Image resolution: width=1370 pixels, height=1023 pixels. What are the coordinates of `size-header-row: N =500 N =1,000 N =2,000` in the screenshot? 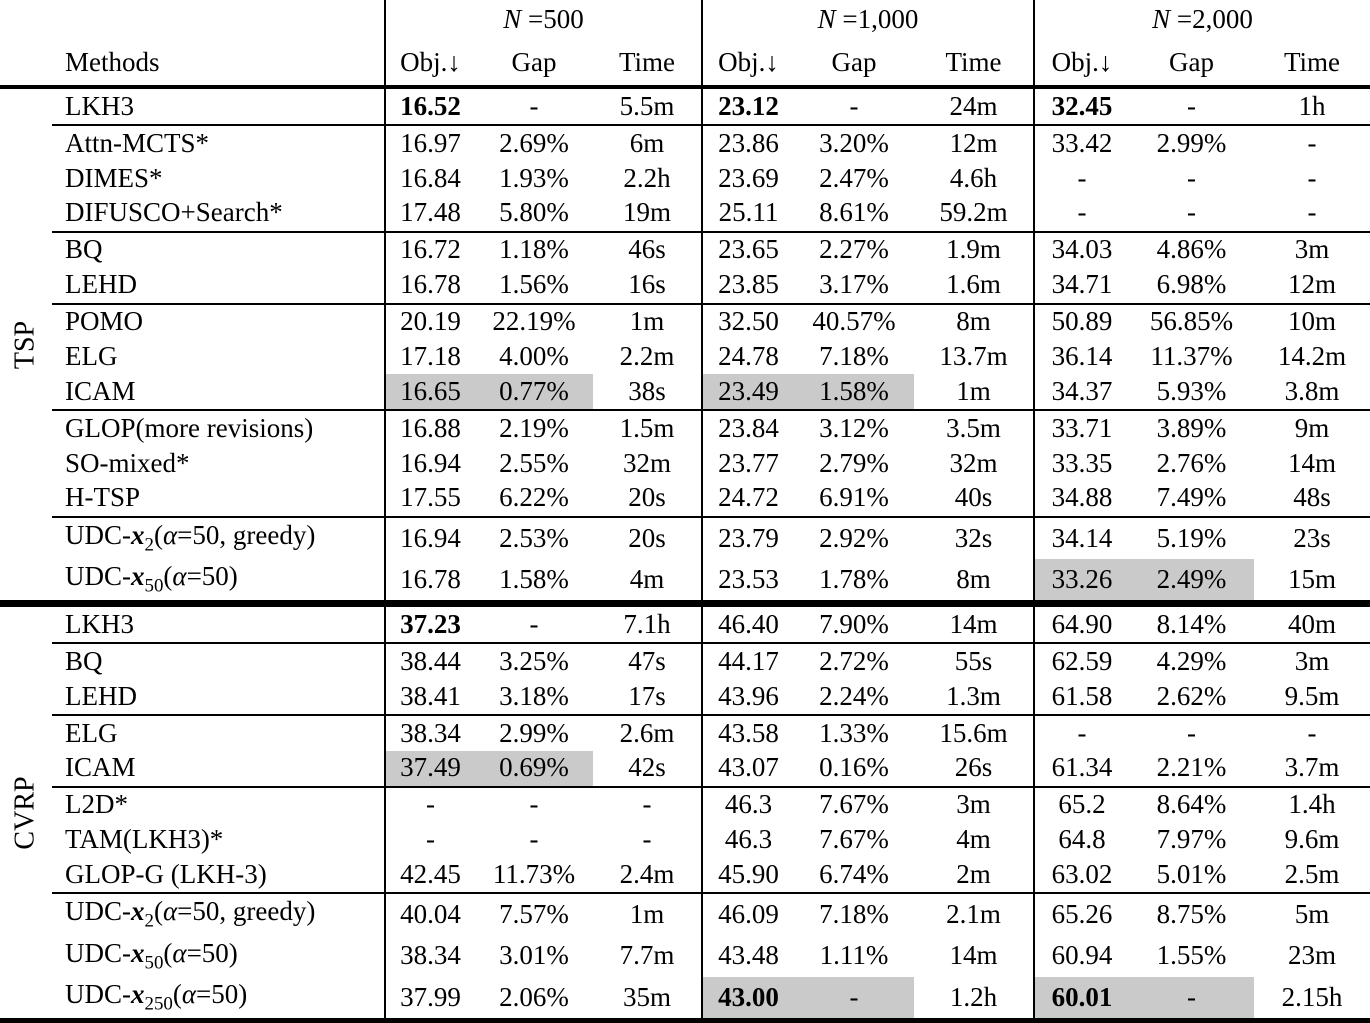 It's located at (685, 20).